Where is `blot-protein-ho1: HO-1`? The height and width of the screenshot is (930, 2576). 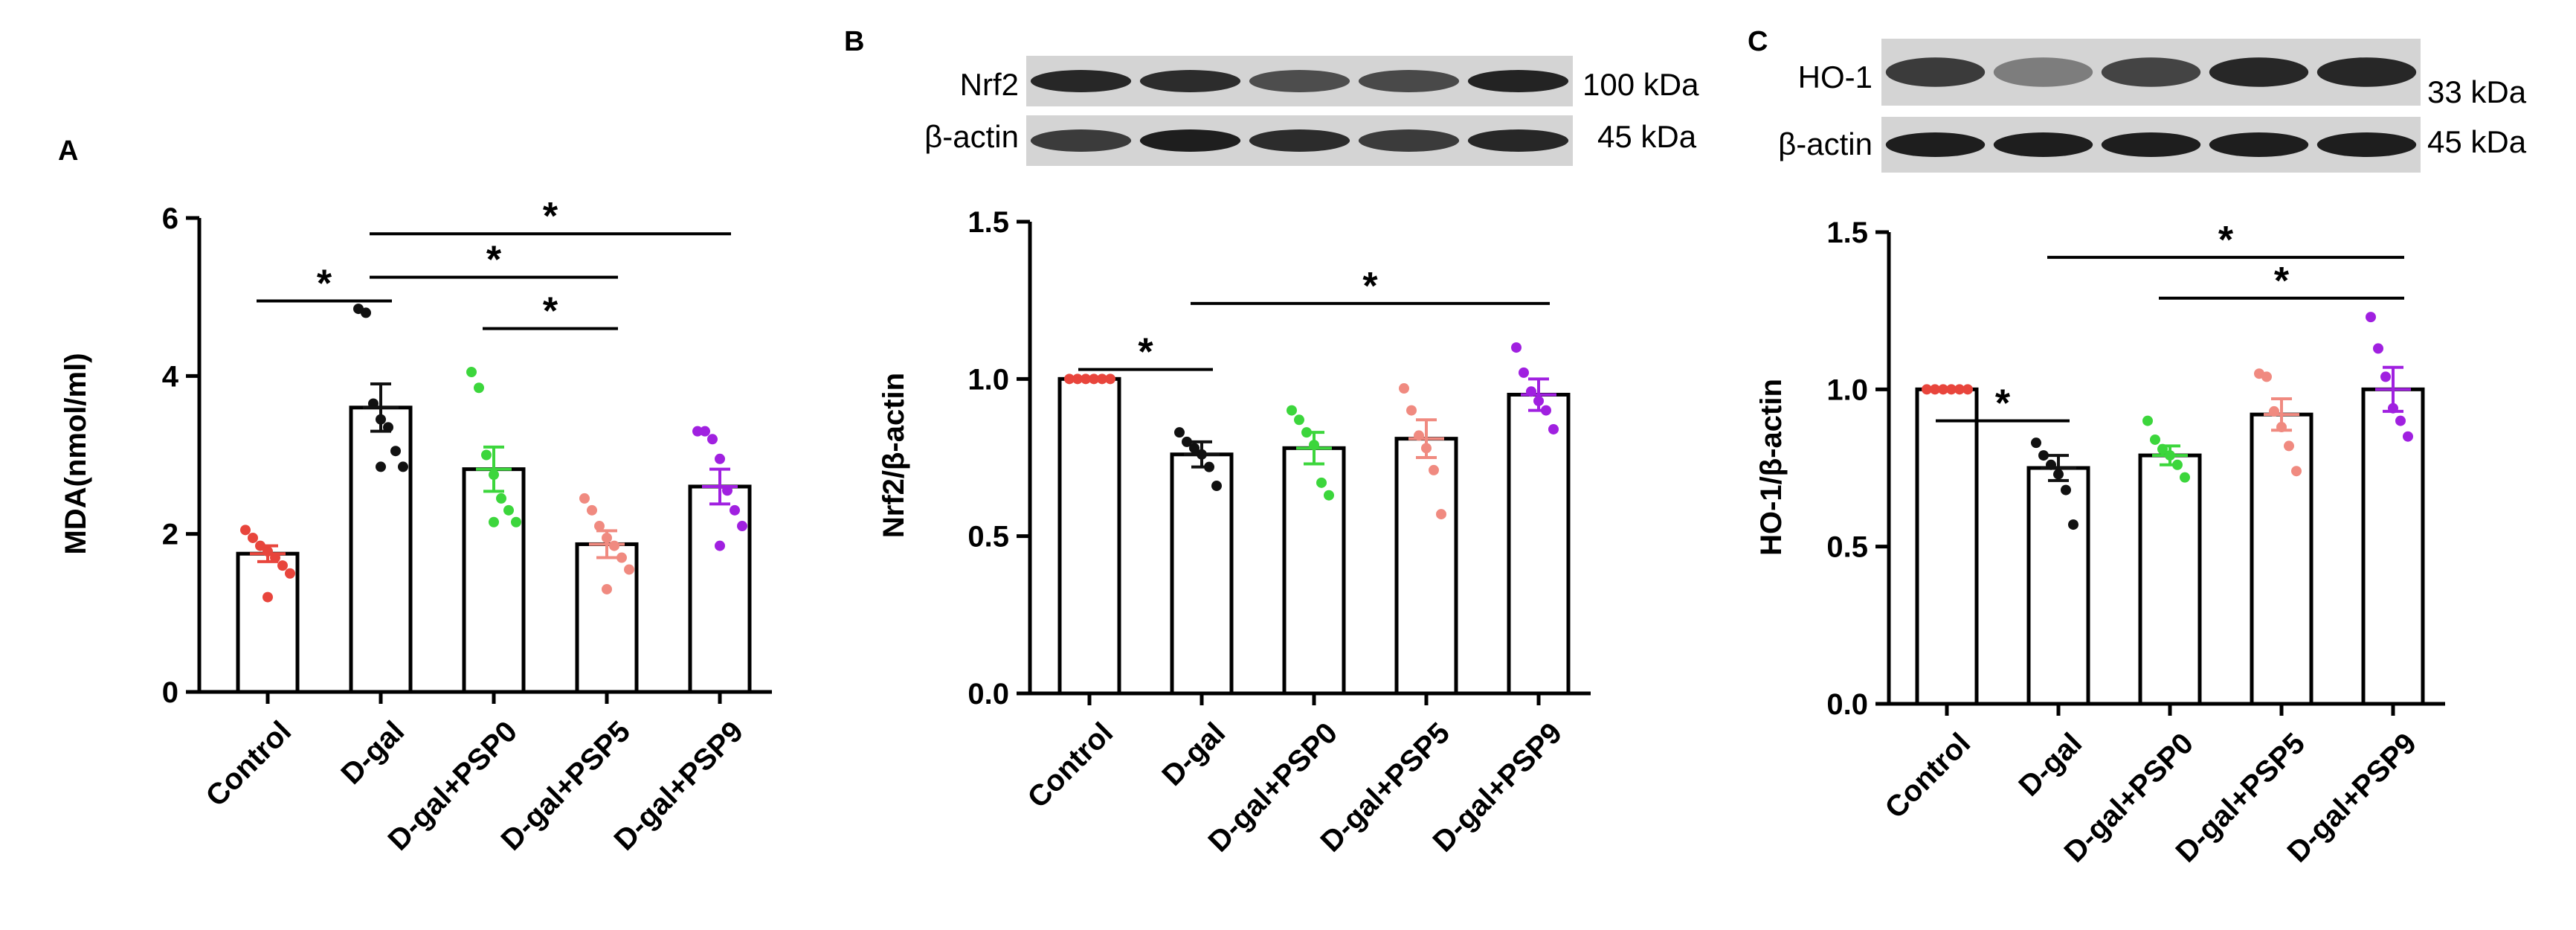 blot-protein-ho1: HO-1 is located at coordinates (1835, 77).